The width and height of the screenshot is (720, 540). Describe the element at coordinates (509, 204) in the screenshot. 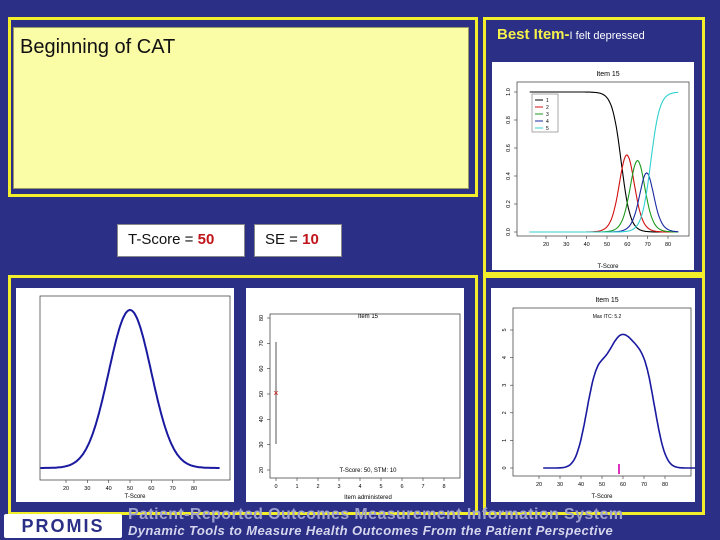

I see `curves-ytick: 0.2` at that location.